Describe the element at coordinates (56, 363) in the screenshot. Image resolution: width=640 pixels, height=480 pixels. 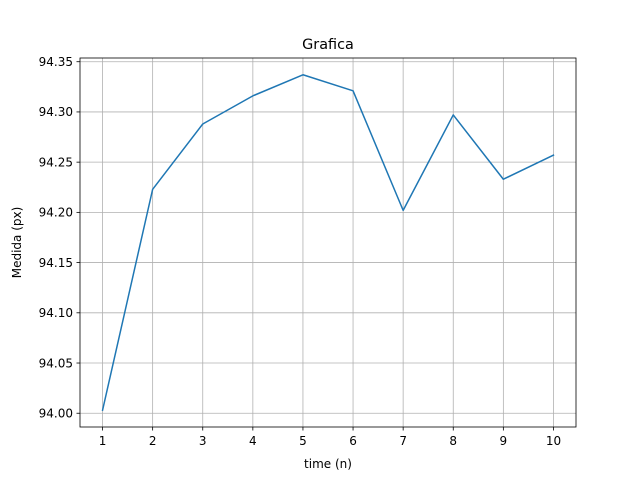
I see `y-tick-label: 94.05` at that location.